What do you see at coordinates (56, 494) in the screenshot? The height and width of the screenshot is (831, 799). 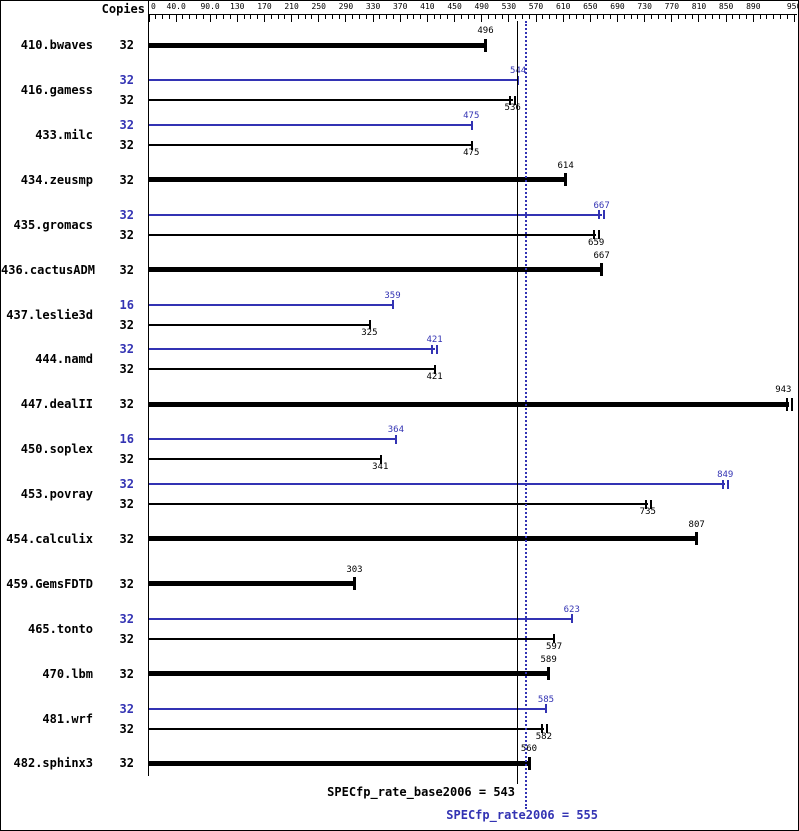 I see `benchmark-label: 453.povray` at bounding box center [56, 494].